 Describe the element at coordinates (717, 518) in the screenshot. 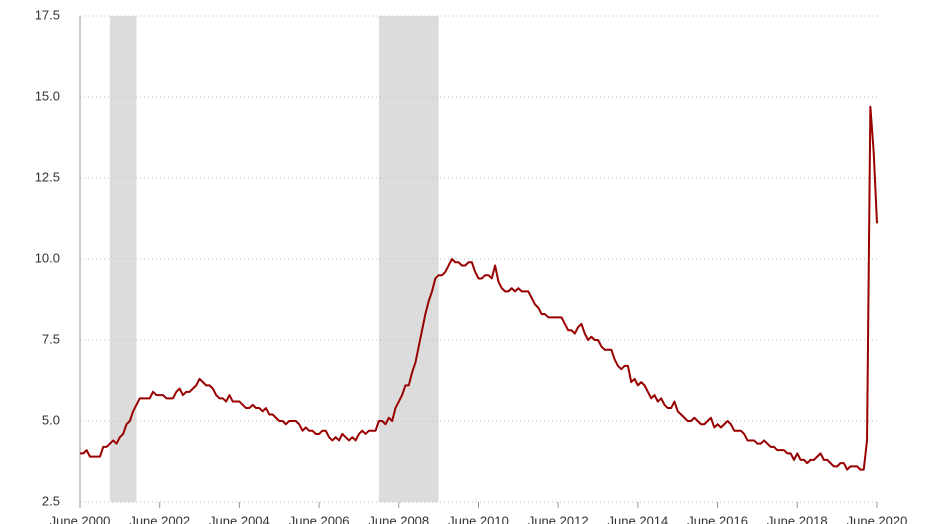

I see `x-tick-label: June 2016` at that location.